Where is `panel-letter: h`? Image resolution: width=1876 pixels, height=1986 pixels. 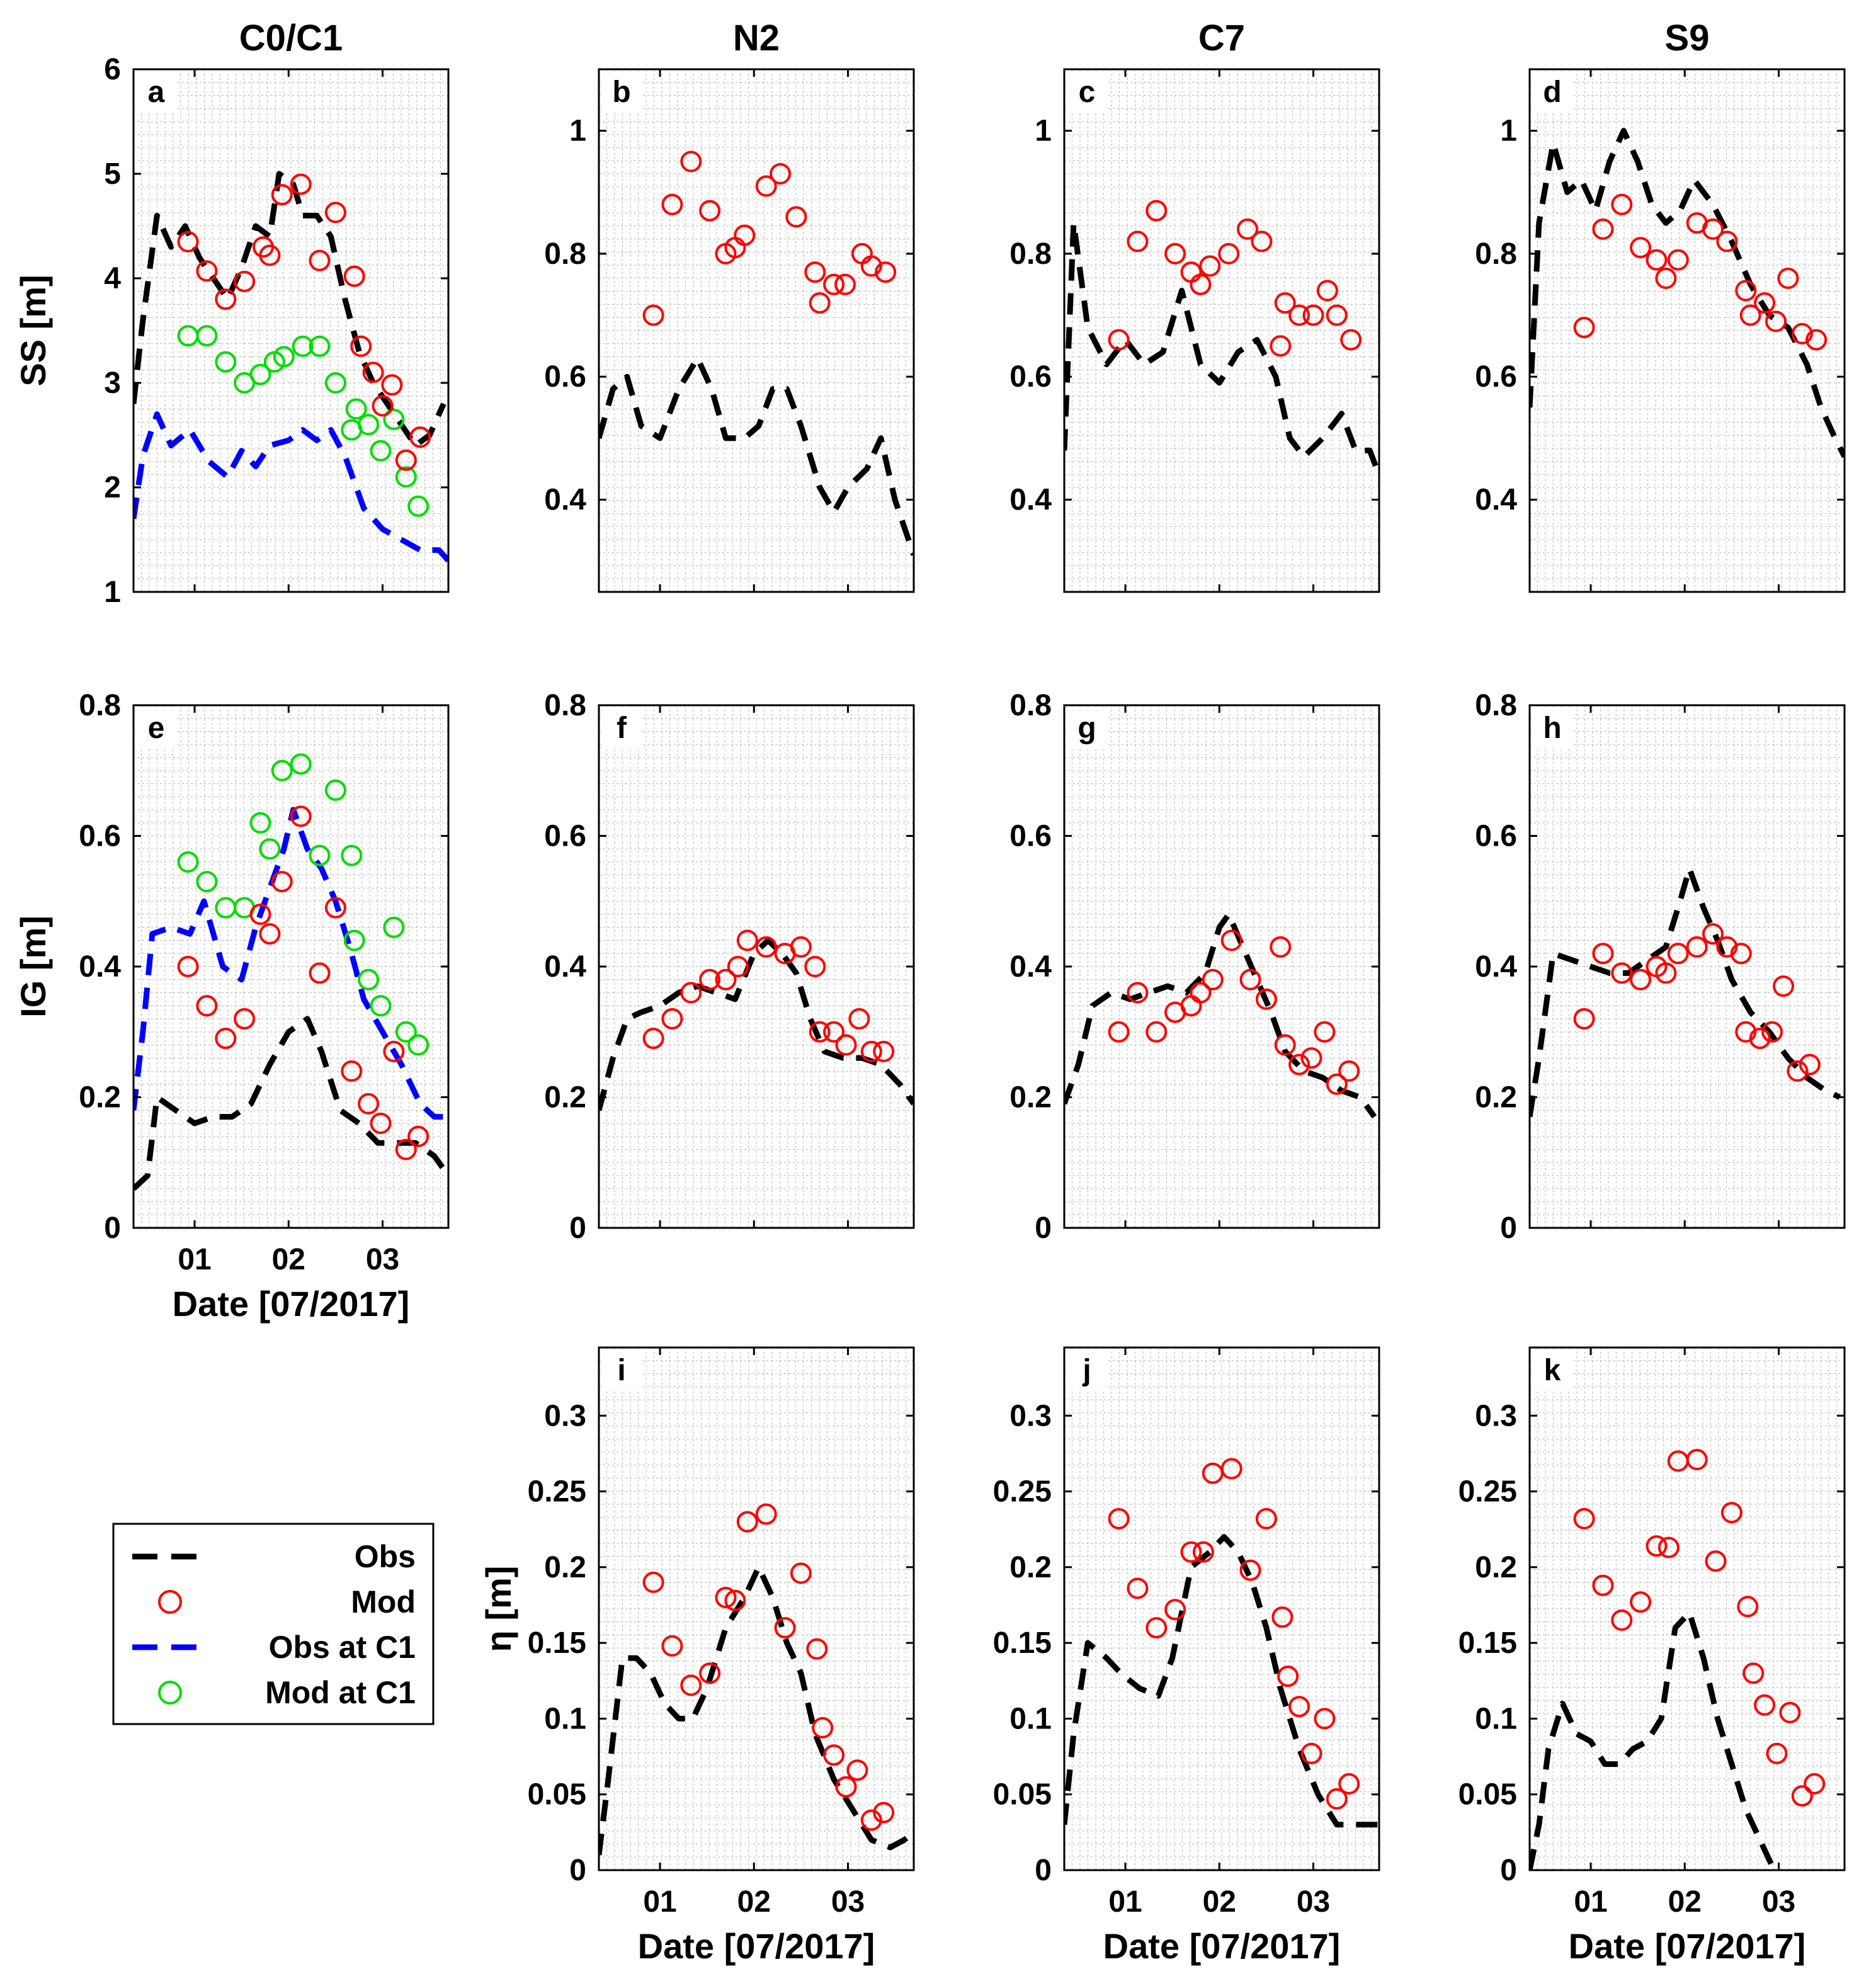 panel-letter: h is located at coordinates (1552, 728).